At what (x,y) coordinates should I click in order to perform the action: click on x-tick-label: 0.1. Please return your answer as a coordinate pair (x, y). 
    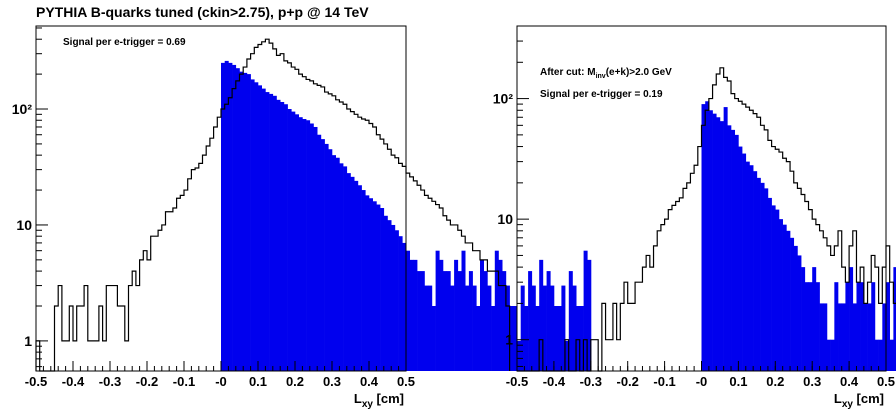
    Looking at the image, I should click on (258, 381).